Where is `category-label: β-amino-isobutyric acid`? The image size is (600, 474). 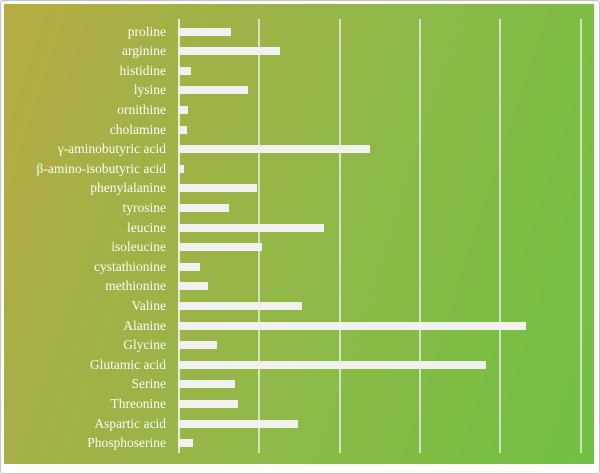
category-label: β-amino-isobutyric acid is located at coordinates (101, 168).